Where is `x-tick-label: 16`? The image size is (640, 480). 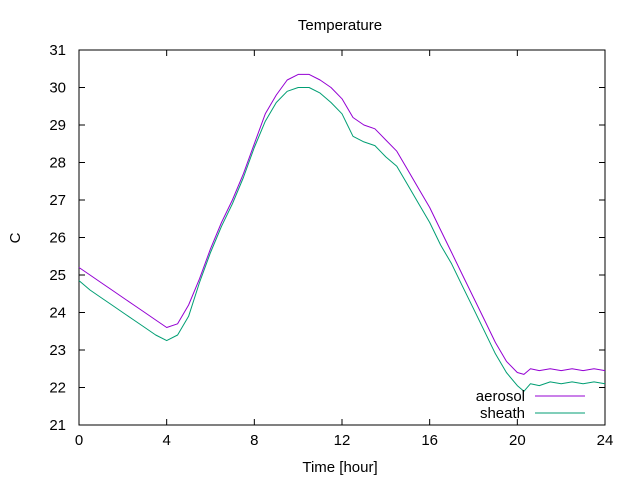
x-tick-label: 16 is located at coordinates (429, 440).